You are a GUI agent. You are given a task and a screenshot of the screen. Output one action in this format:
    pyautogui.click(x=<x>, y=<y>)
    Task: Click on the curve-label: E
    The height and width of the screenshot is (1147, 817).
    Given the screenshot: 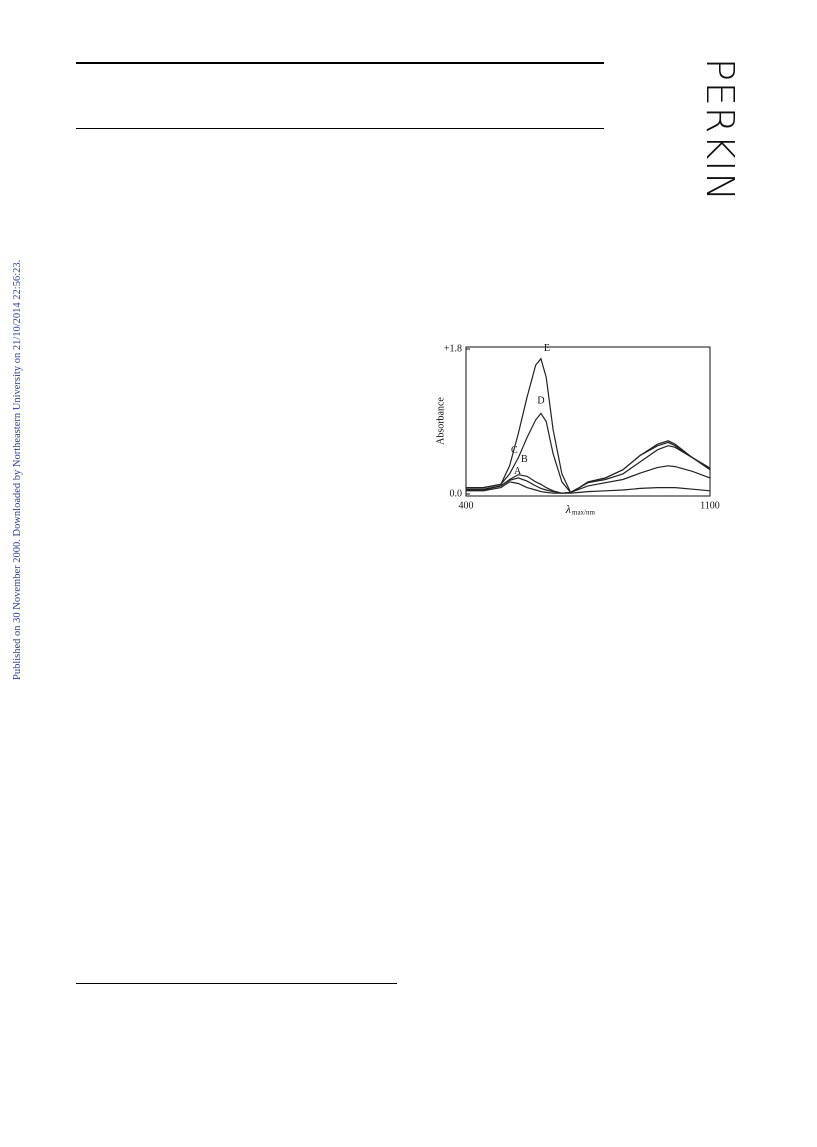 What is the action you would take?
    pyautogui.click(x=547, y=348)
    